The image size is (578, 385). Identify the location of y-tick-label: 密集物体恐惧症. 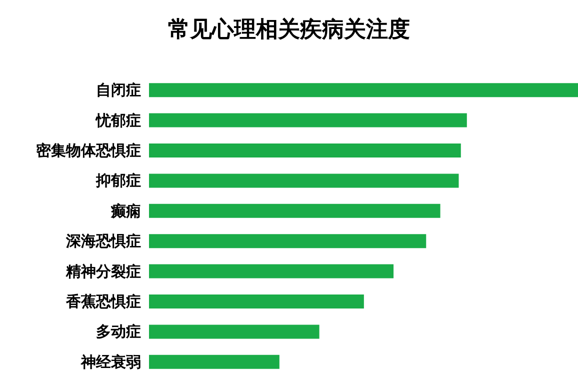
(88, 151).